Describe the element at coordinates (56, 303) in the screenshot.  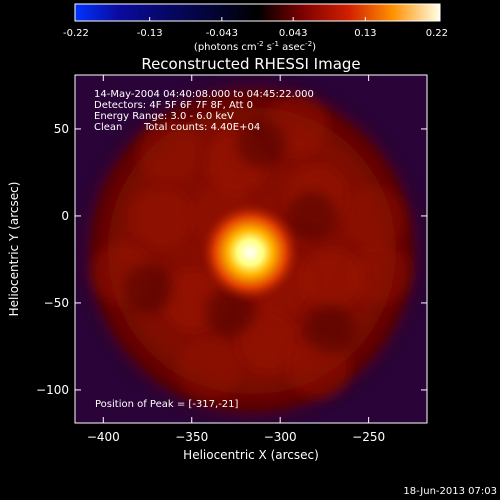
I see `y-tick-label: −50` at that location.